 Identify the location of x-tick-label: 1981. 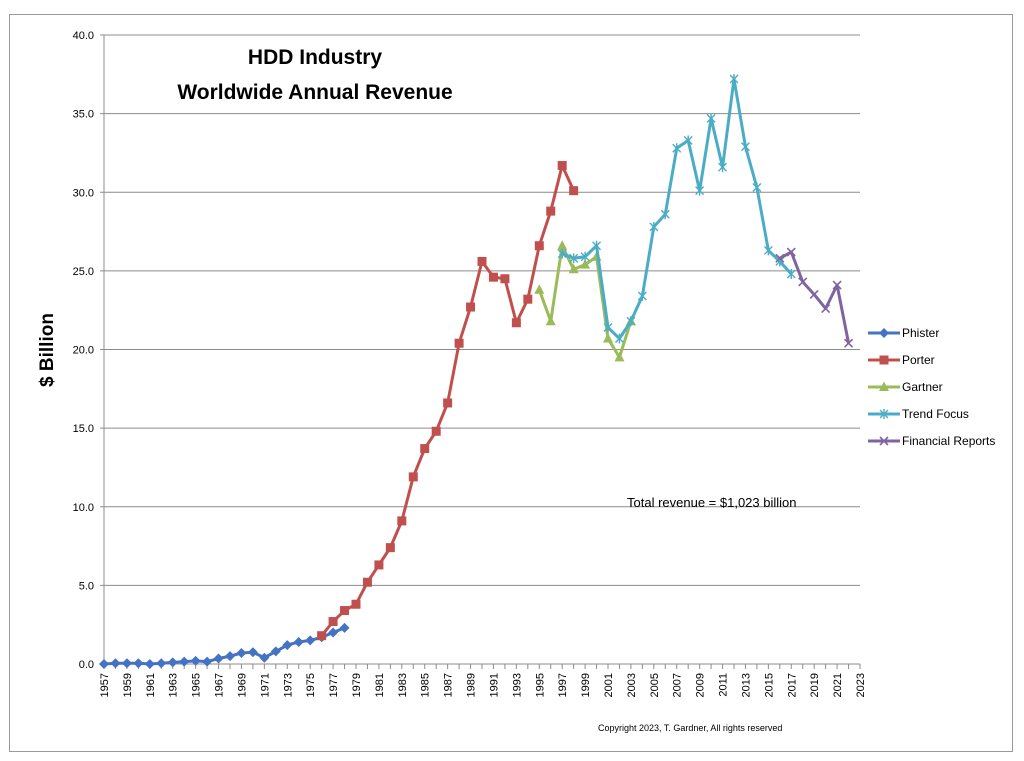
(380, 685).